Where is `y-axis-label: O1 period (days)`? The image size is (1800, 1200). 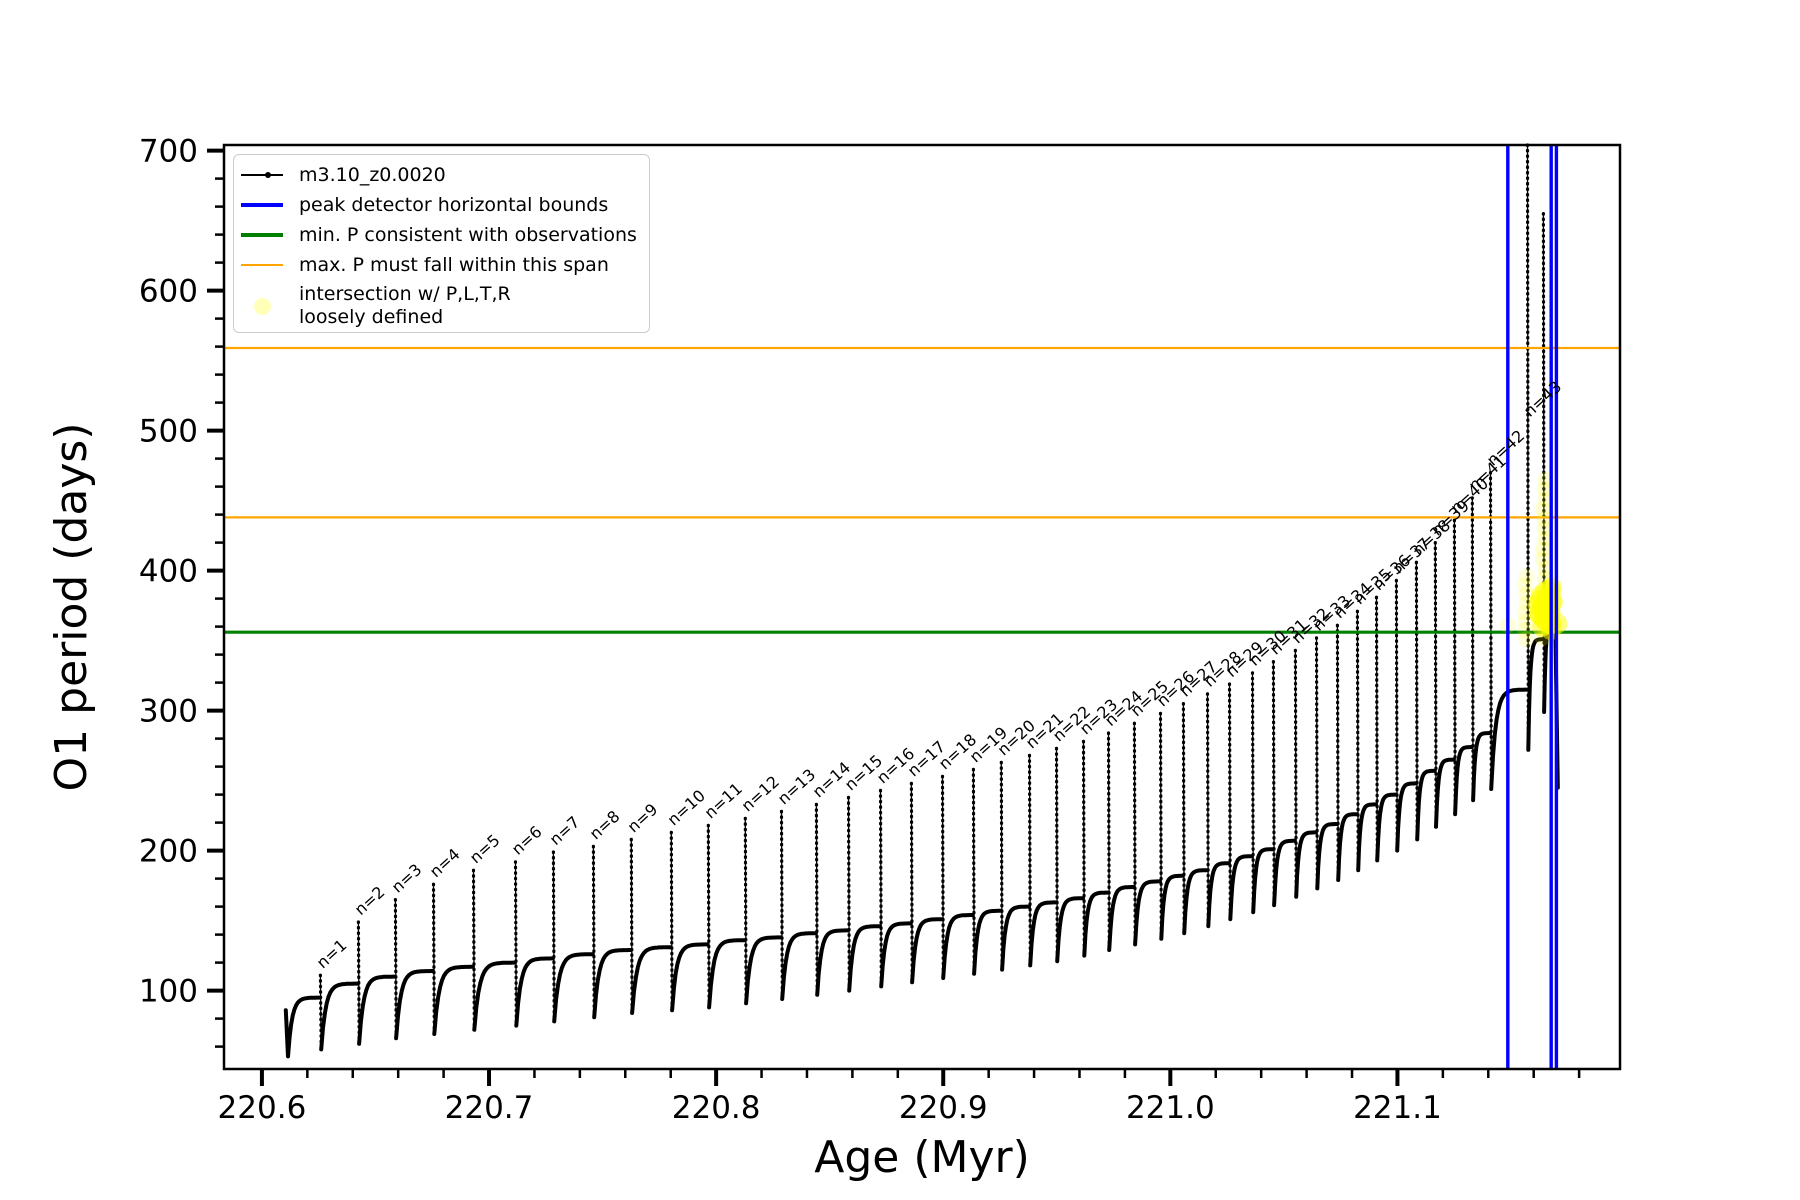
y-axis-label: O1 period (days) is located at coordinates (71, 607).